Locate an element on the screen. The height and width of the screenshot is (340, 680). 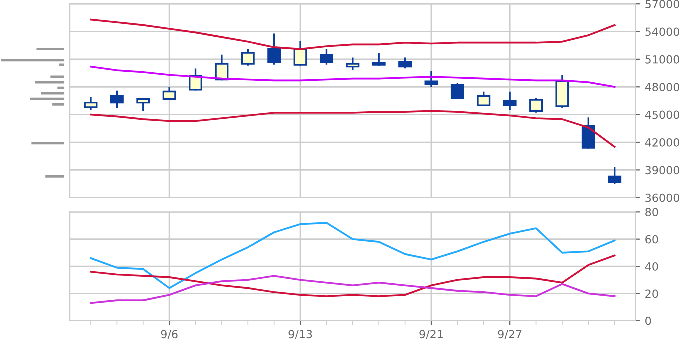
y-tick-label: 57000 is located at coordinates (663, 4).